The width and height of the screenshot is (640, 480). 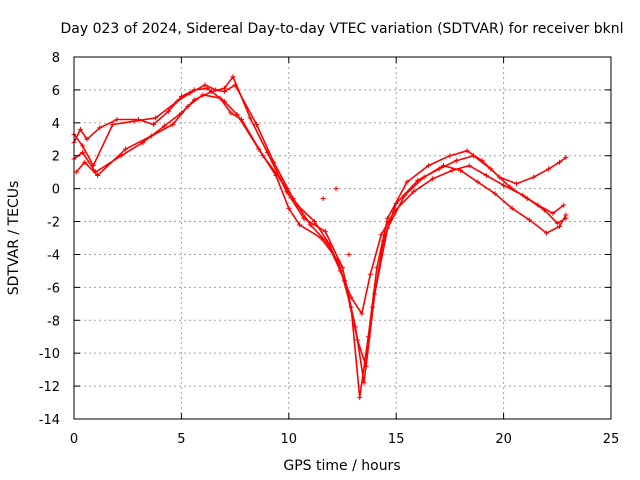 I want to click on y-tick-label: -4, so click(x=53, y=255).